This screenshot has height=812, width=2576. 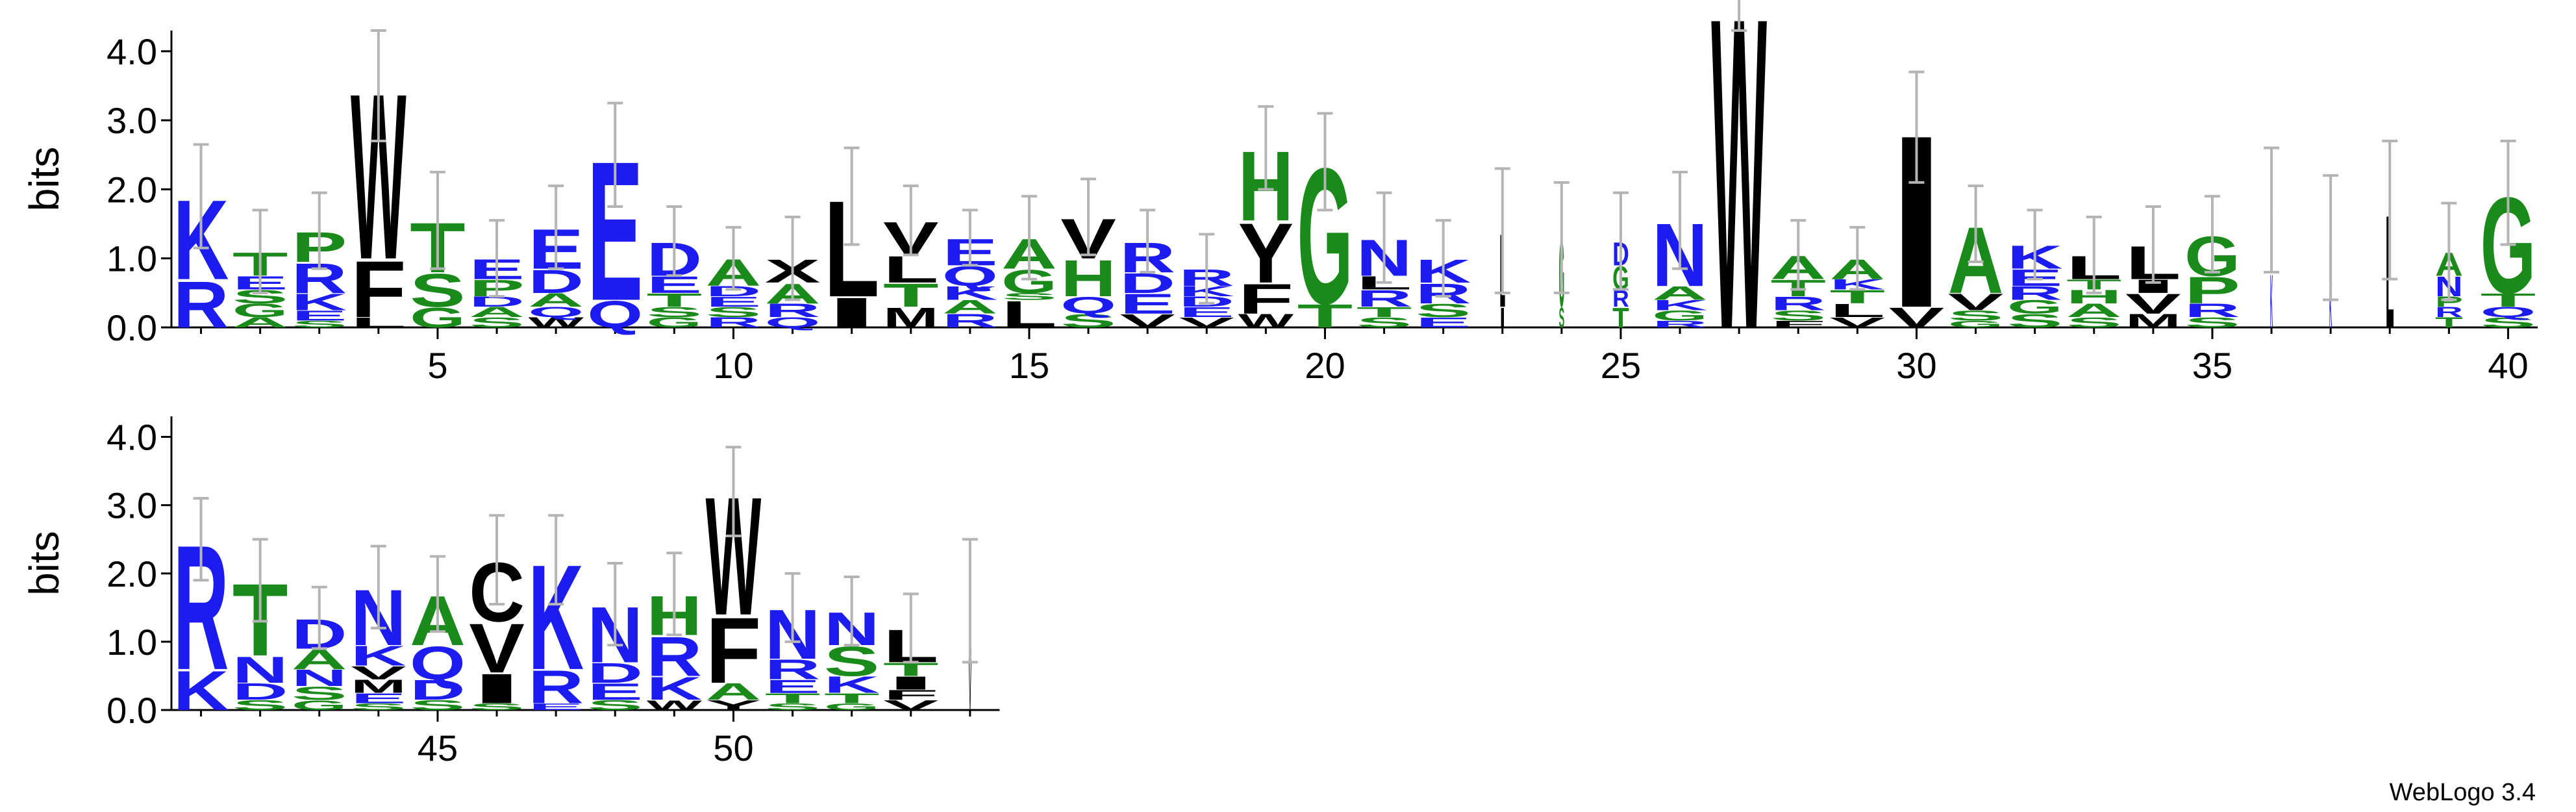 What do you see at coordinates (1088, 279) in the screenshot?
I see `logo-letter: H` at bounding box center [1088, 279].